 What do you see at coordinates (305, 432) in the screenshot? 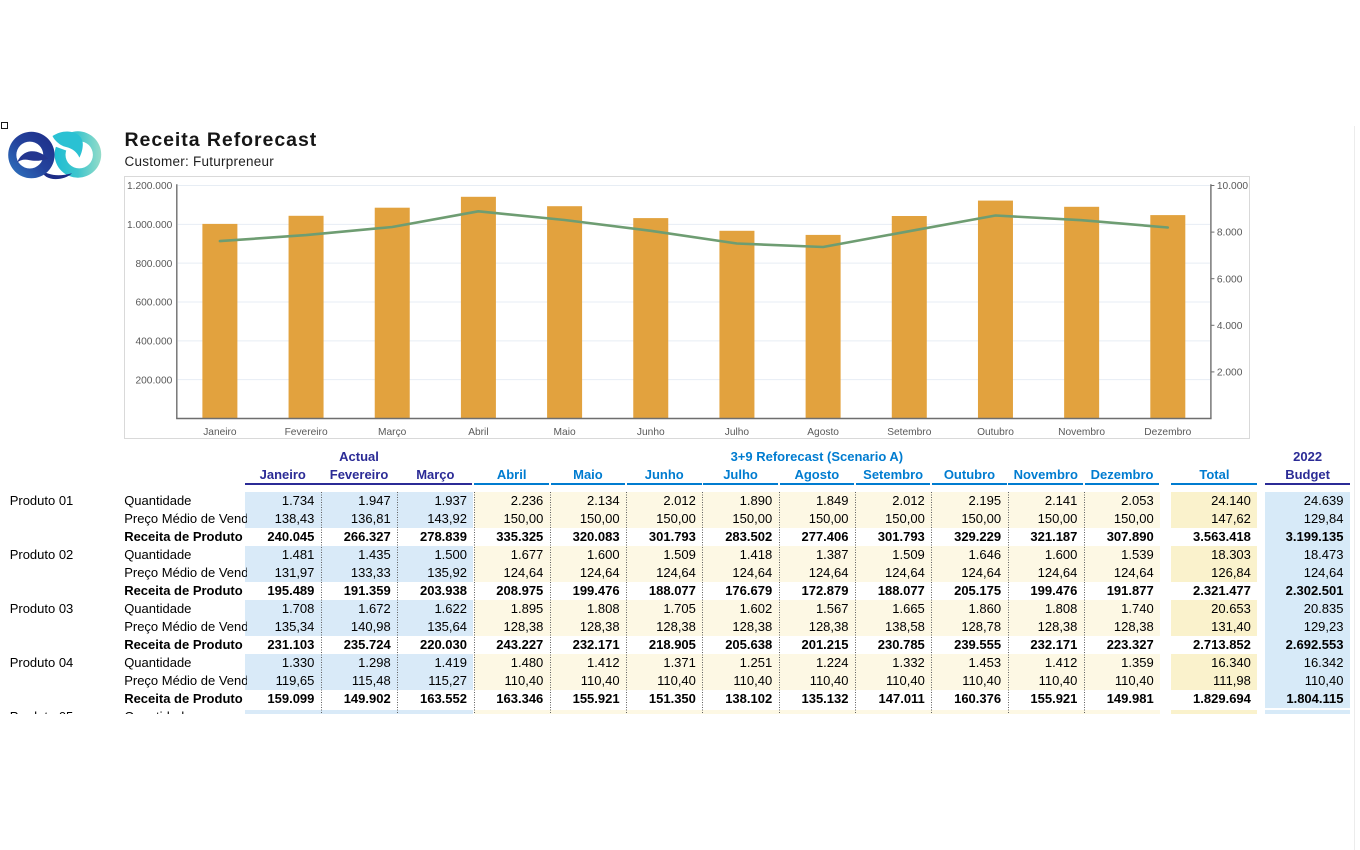
I see `svg-text: Fevereiro` at bounding box center [305, 432].